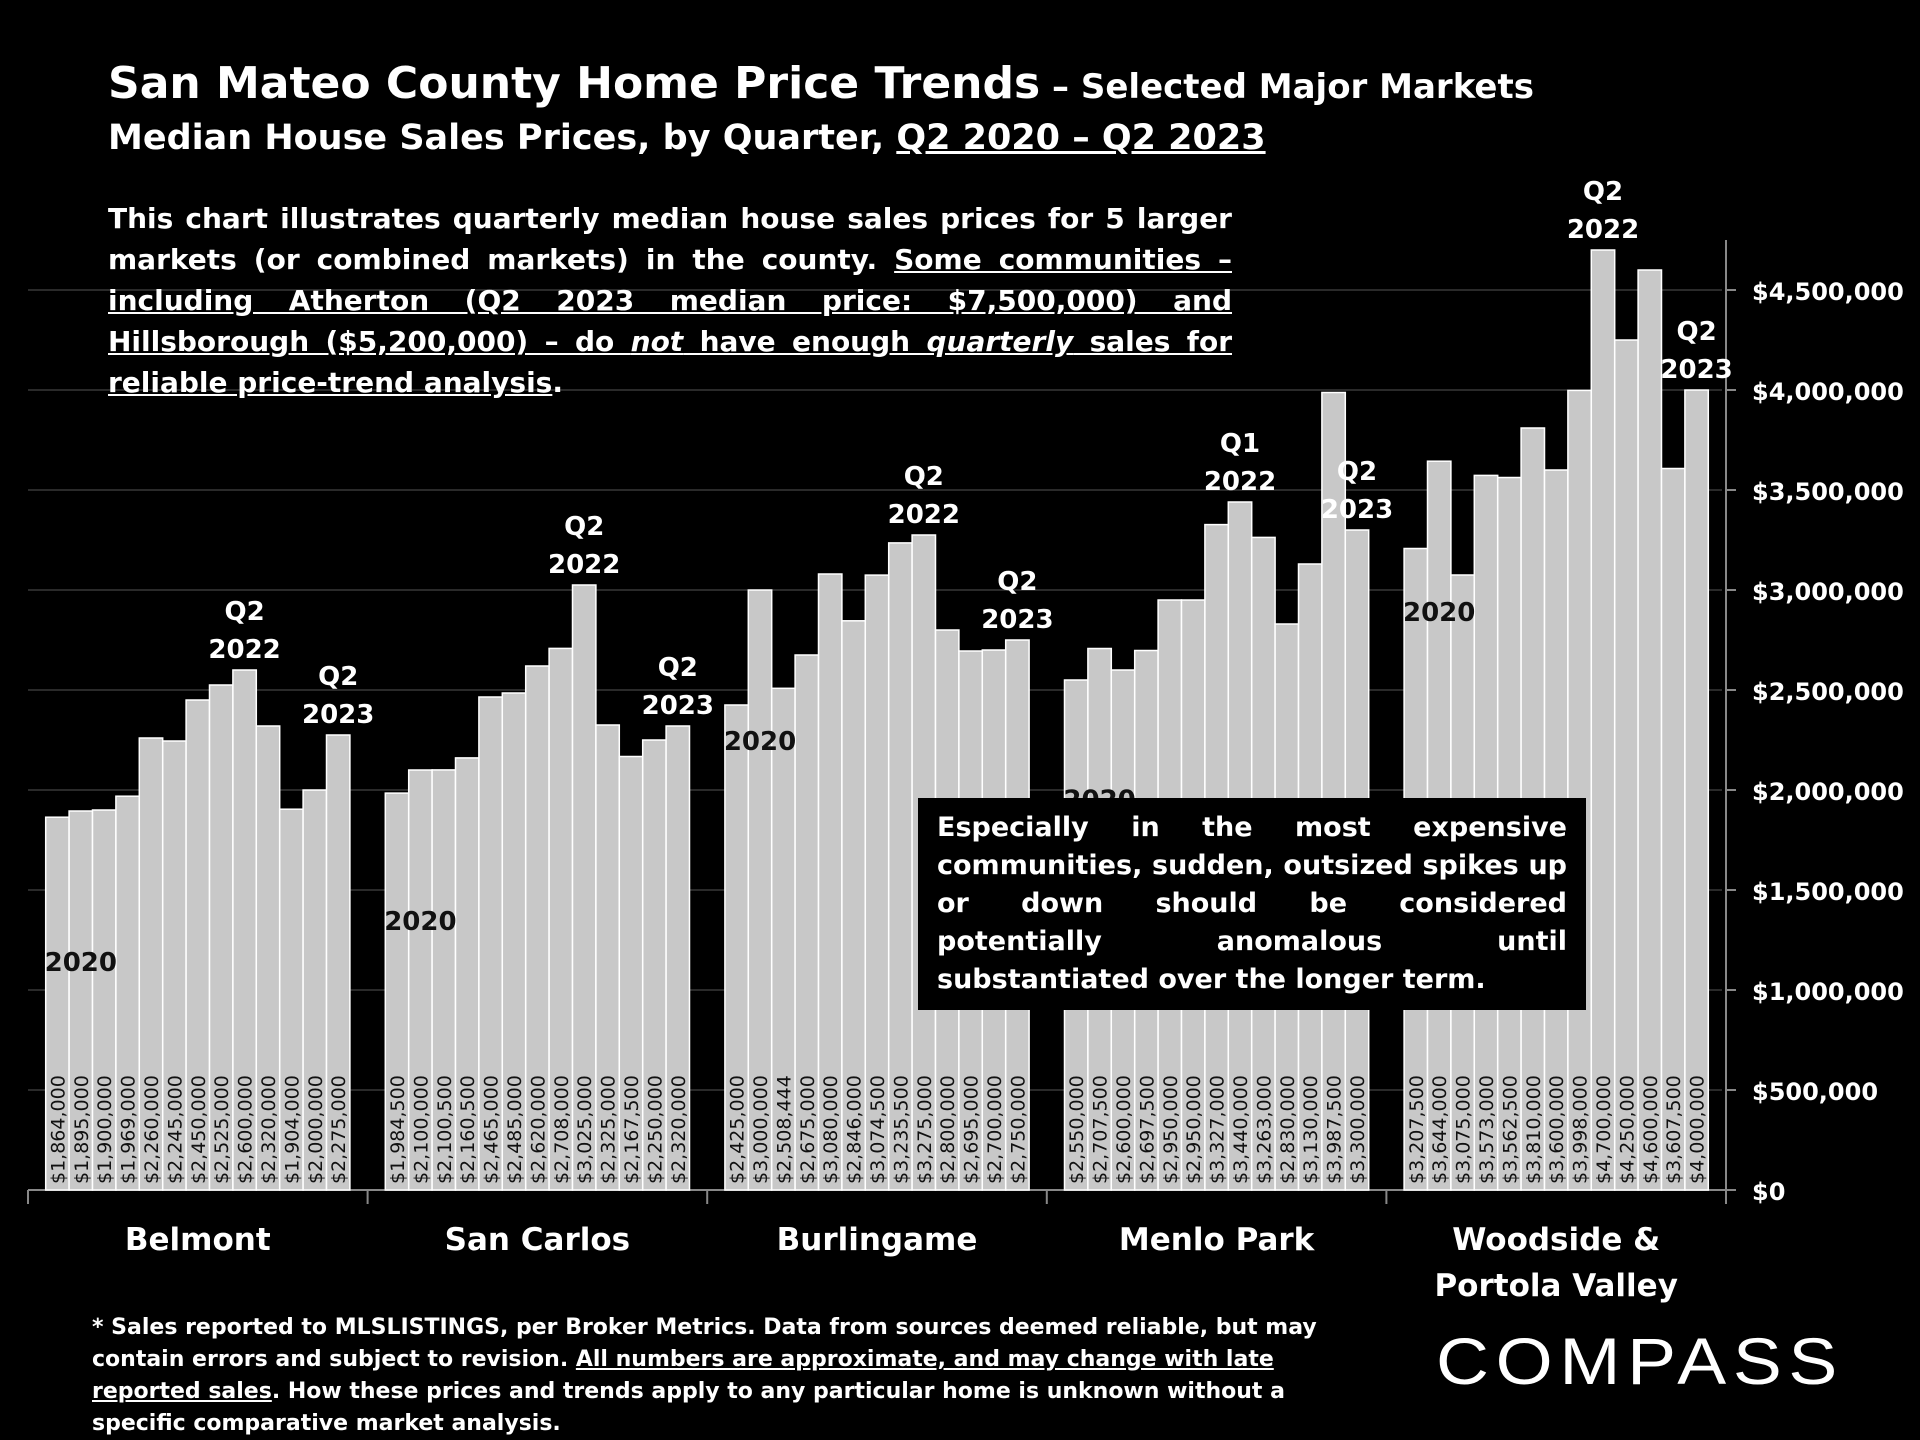 This screenshot has width=1920, height=1440. What do you see at coordinates (670, 362) in the screenshot?
I see `intro-text-6: sales for reliable price-trend analysis` at bounding box center [670, 362].